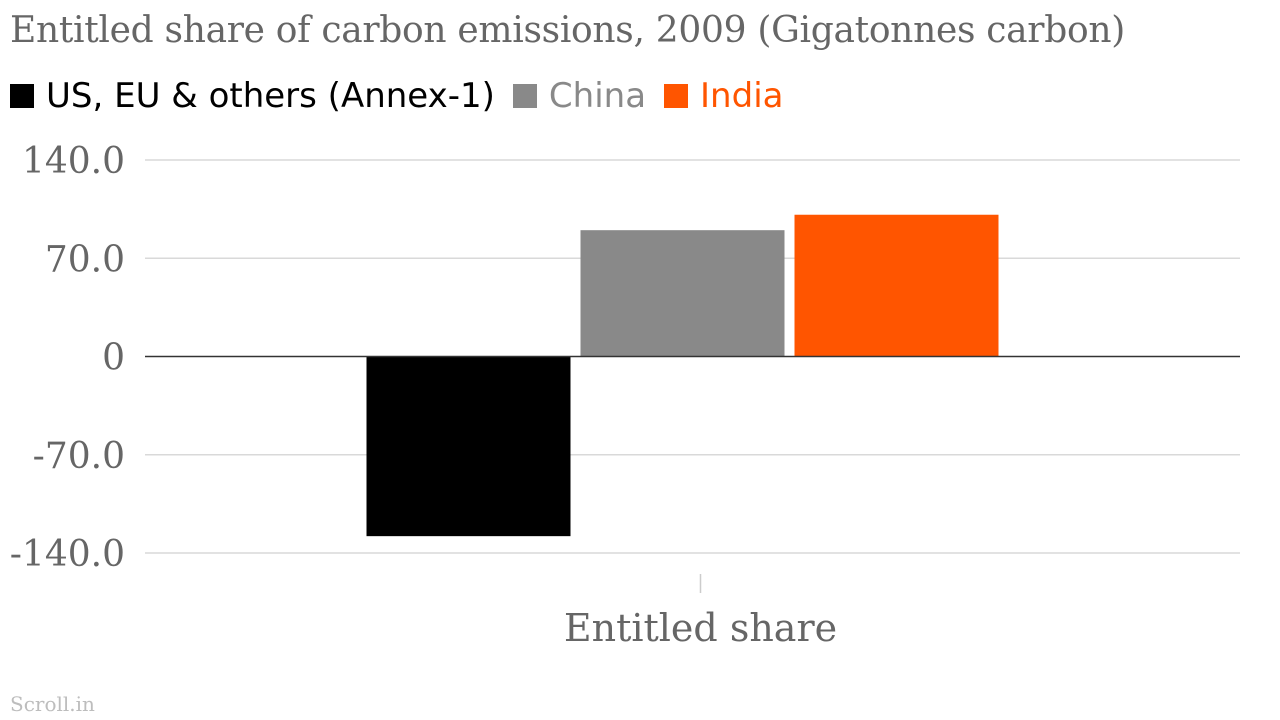 This screenshot has width=1280, height=720. What do you see at coordinates (524, 96) in the screenshot?
I see `legend-swatch-china` at bounding box center [524, 96].